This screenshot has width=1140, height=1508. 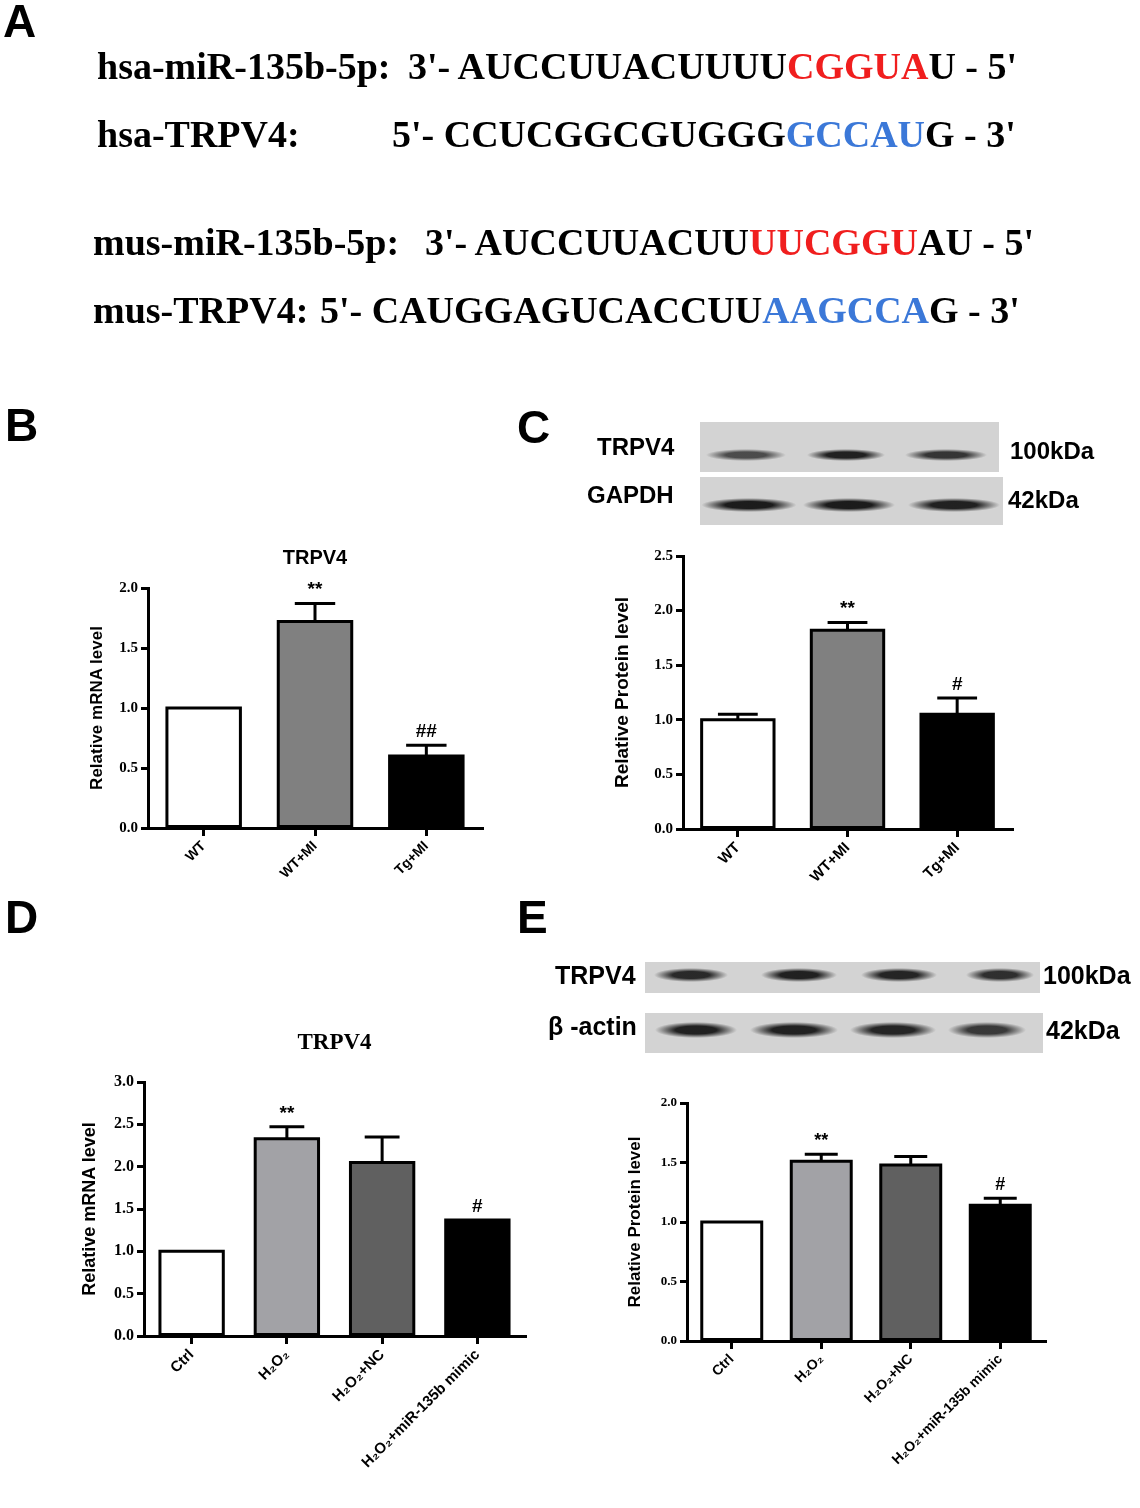 I want to click on text: AAGCCA, so click(x=846, y=310).